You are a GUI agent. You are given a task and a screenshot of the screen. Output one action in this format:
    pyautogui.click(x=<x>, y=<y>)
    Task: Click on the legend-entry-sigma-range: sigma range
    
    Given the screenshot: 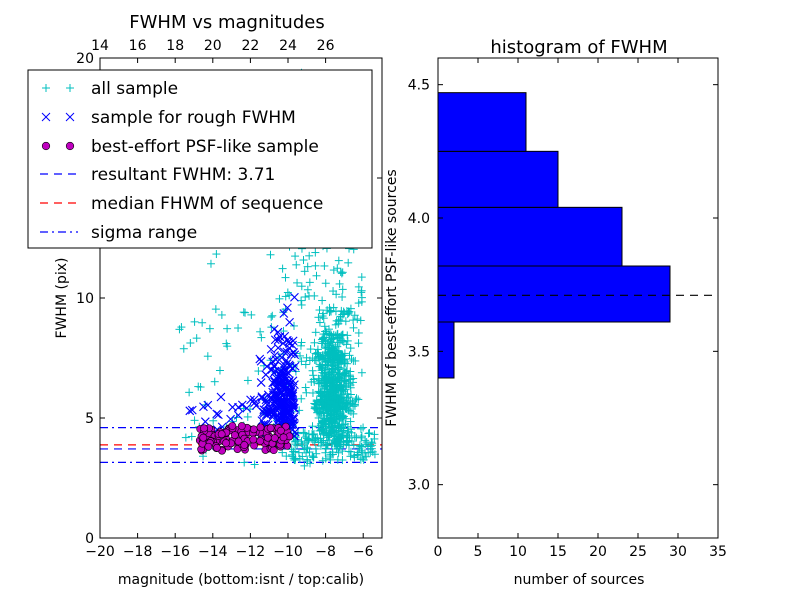 What is the action you would take?
    pyautogui.click(x=144, y=233)
    